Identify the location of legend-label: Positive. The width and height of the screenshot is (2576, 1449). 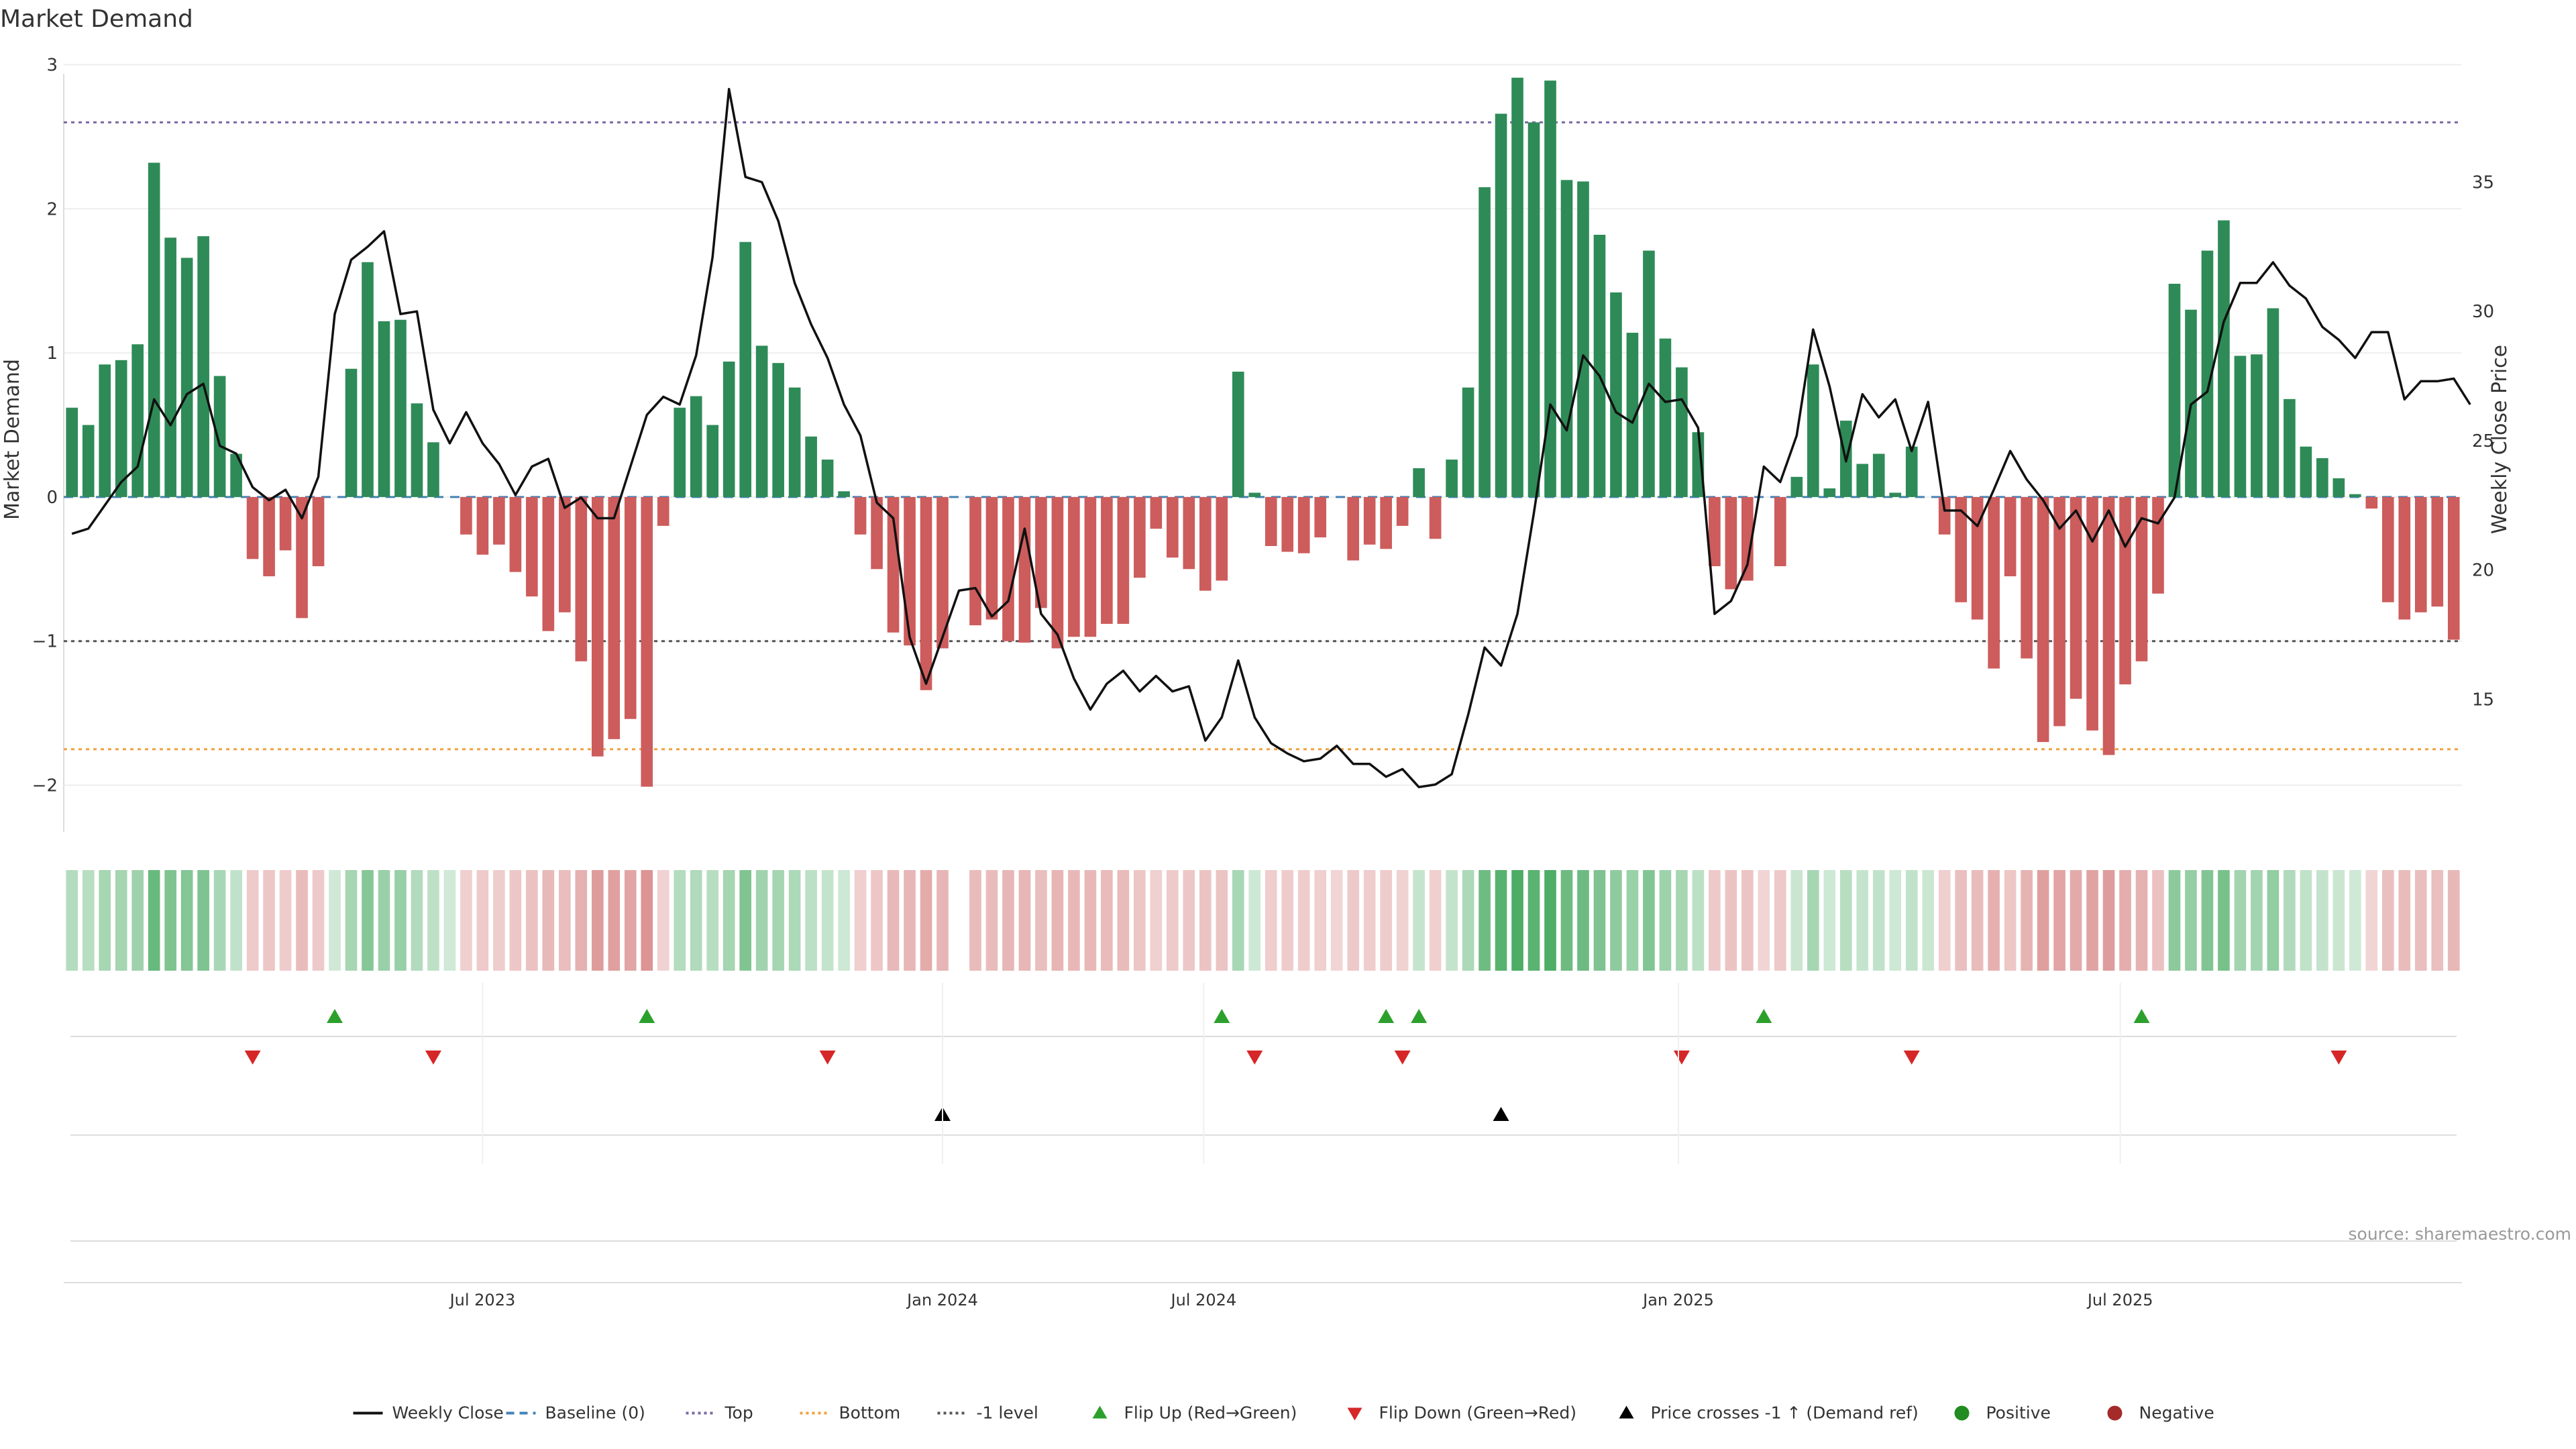
(2018, 1413).